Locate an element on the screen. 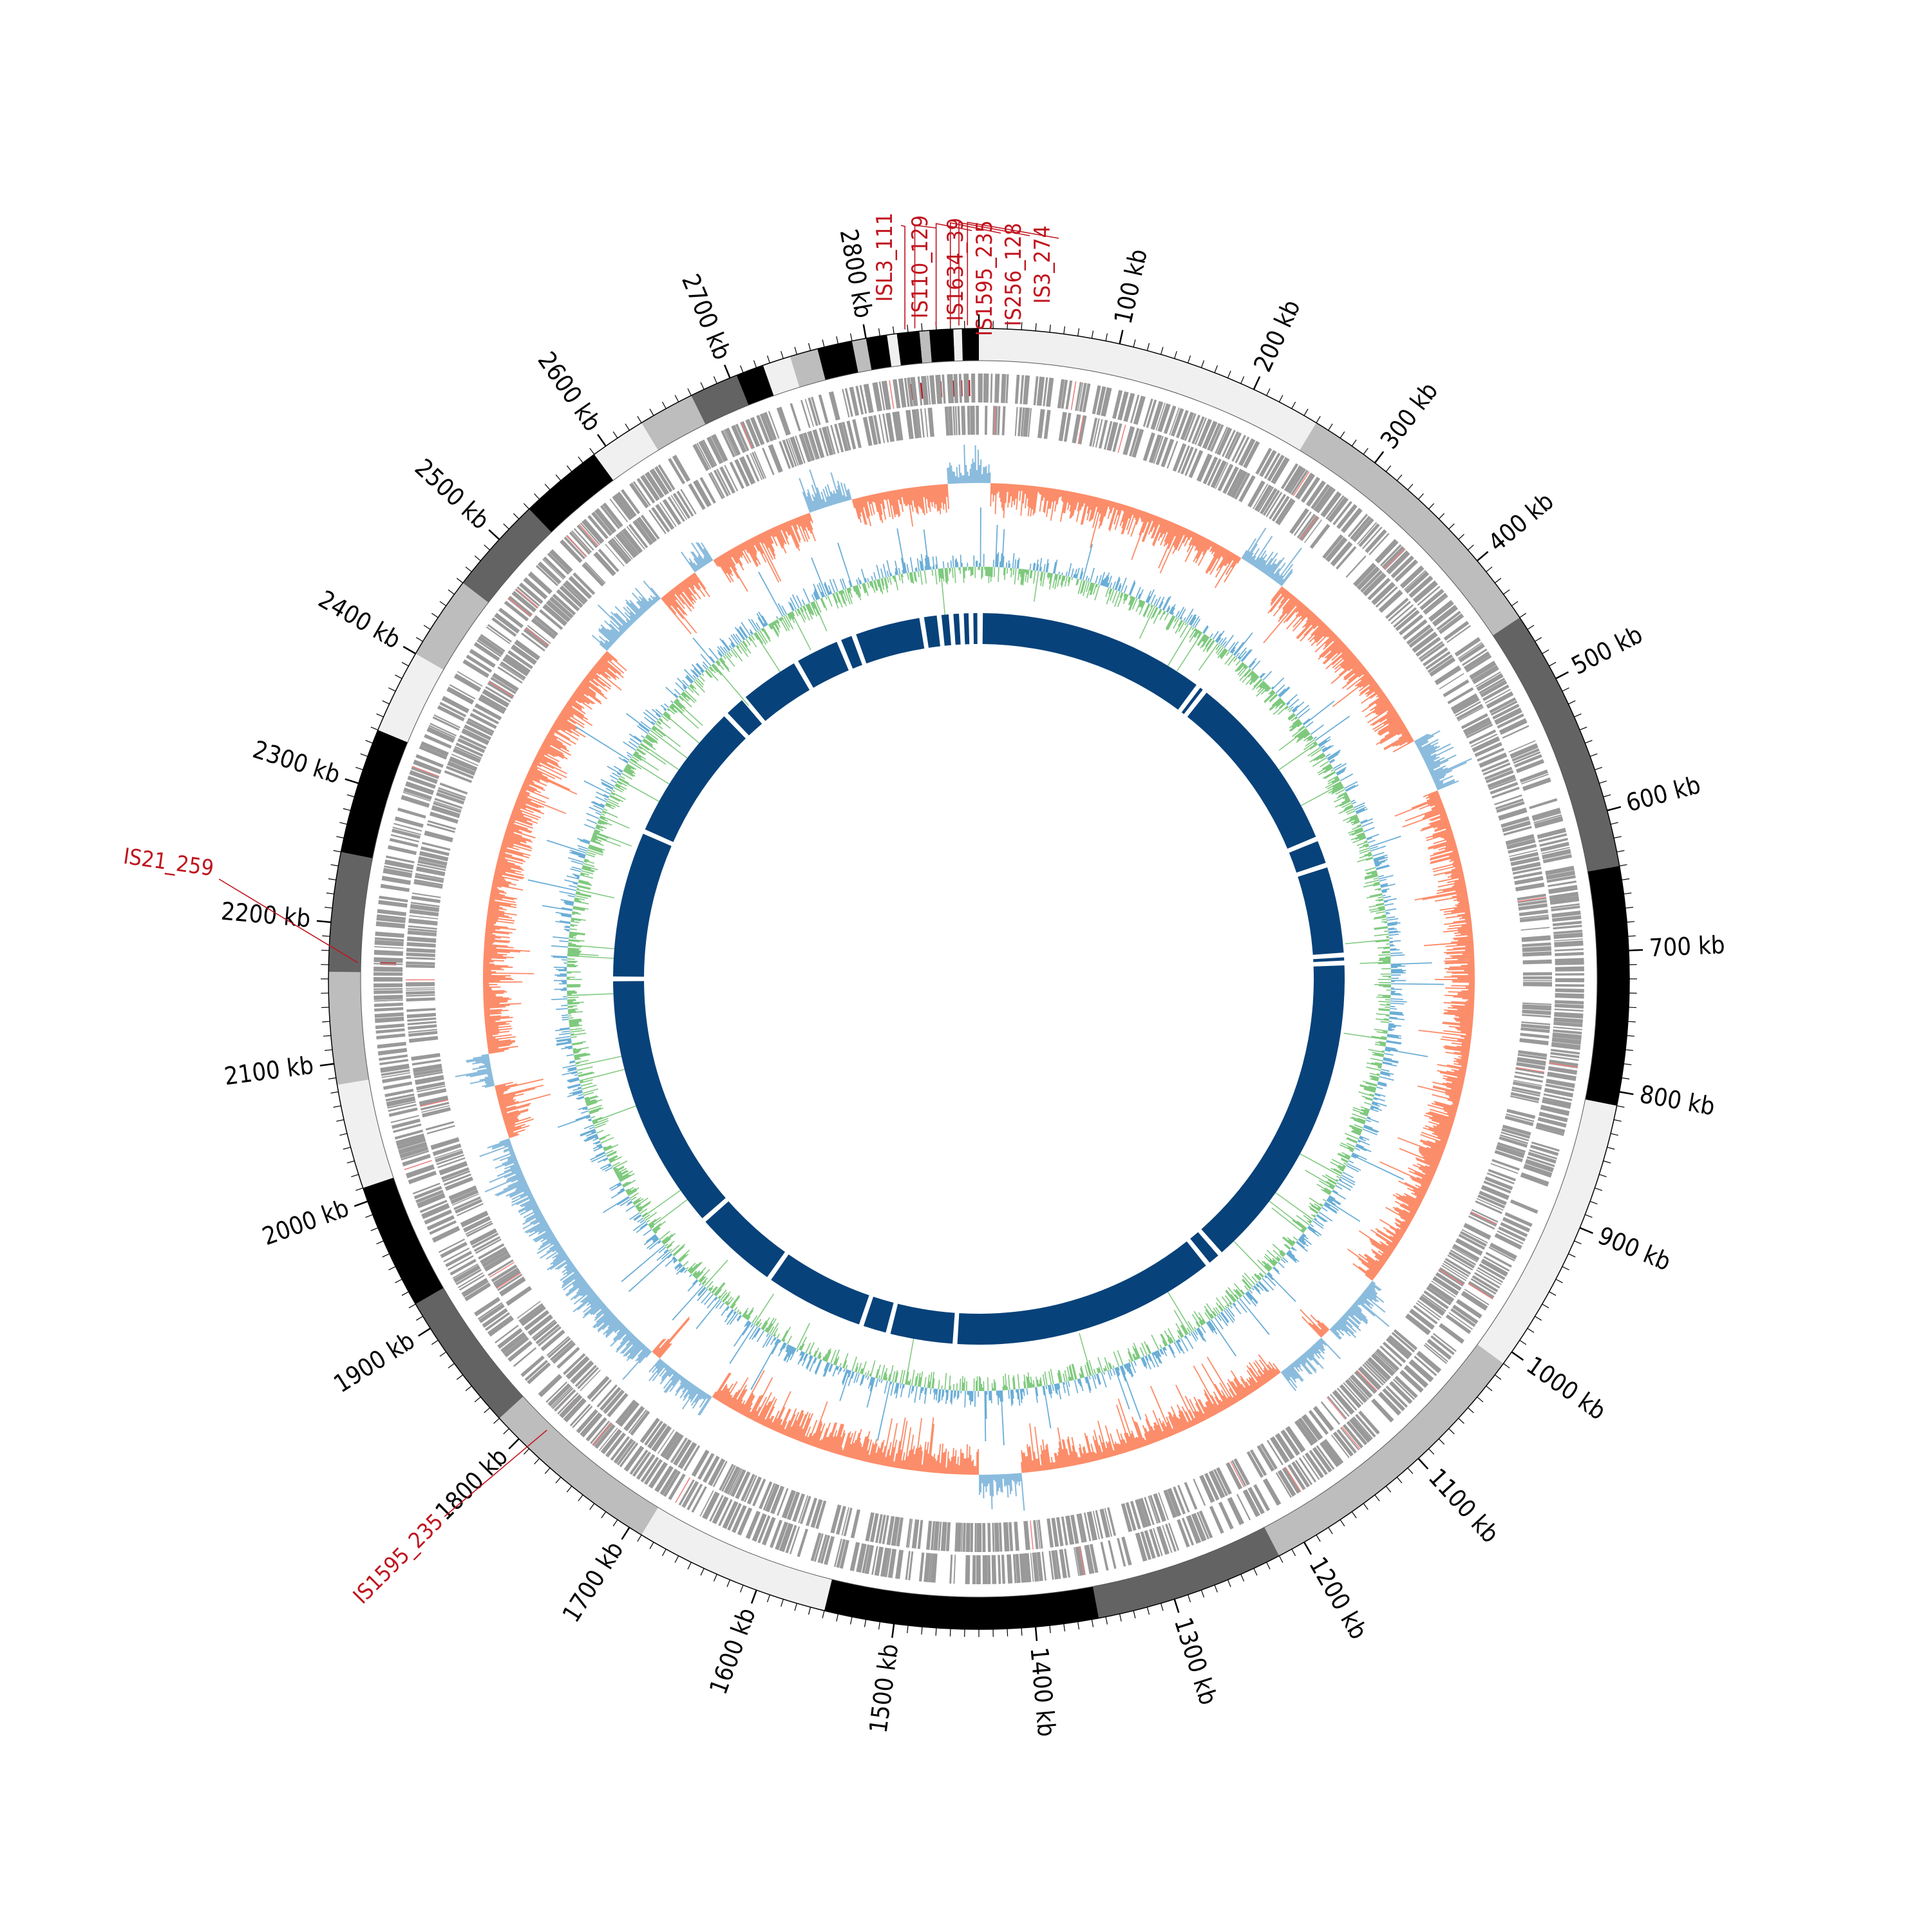 The width and height of the screenshot is (1932, 1932). is-element-label: ISL3_111 is located at coordinates (885, 257).